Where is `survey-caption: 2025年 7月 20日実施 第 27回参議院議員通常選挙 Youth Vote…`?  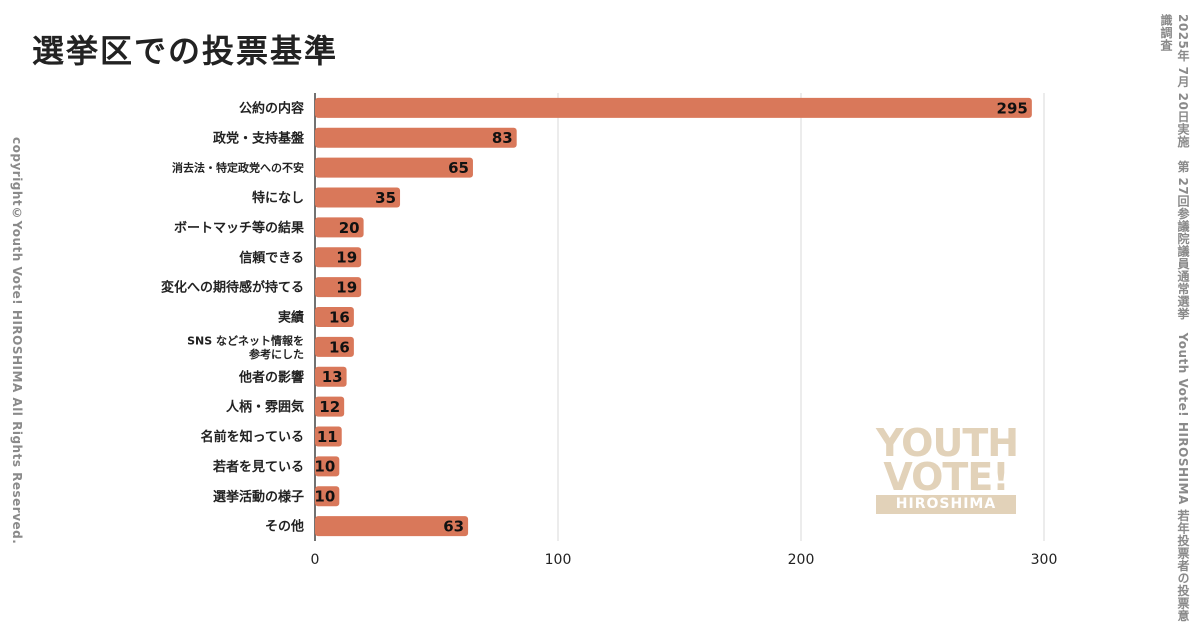
survey-caption: 2025年 7月 20日実施 第 27回参議院議員通常選挙 Youth Vote… is located at coordinates (1174, 318).